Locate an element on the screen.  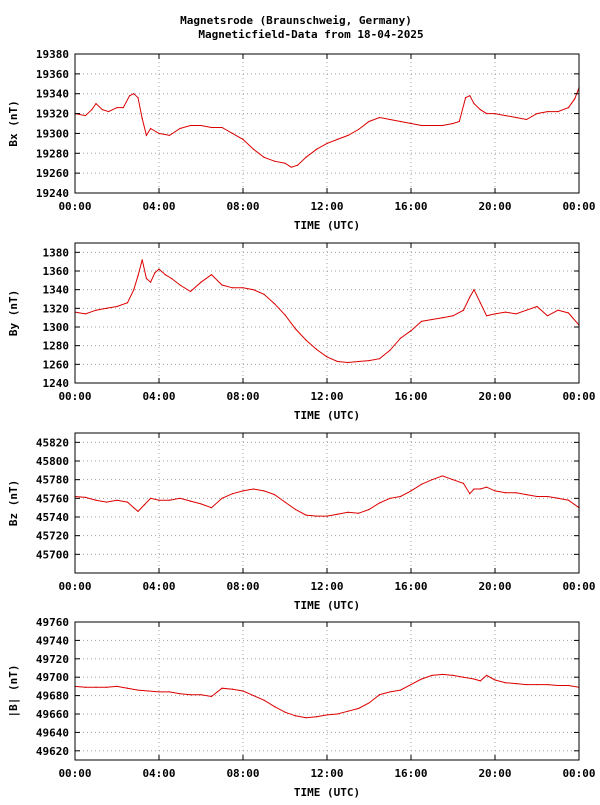
bz-xtick-label: 04:00 is located at coordinates (158, 586).